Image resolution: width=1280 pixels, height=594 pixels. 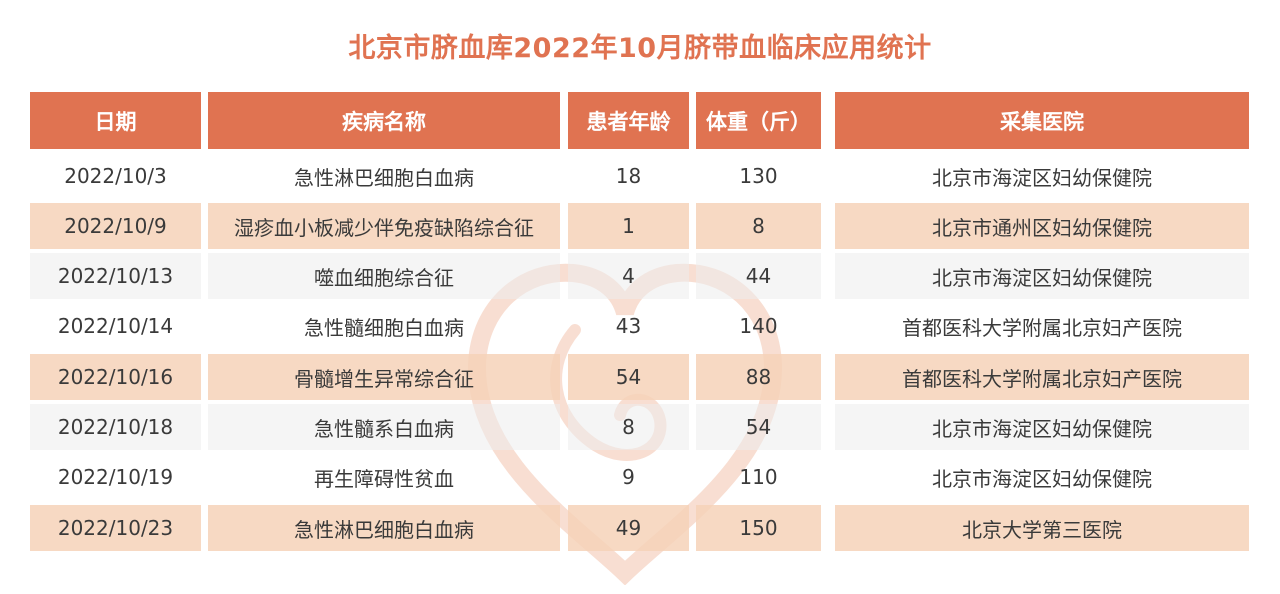 What do you see at coordinates (758, 427) in the screenshot?
I see `cell-weight: 54` at bounding box center [758, 427].